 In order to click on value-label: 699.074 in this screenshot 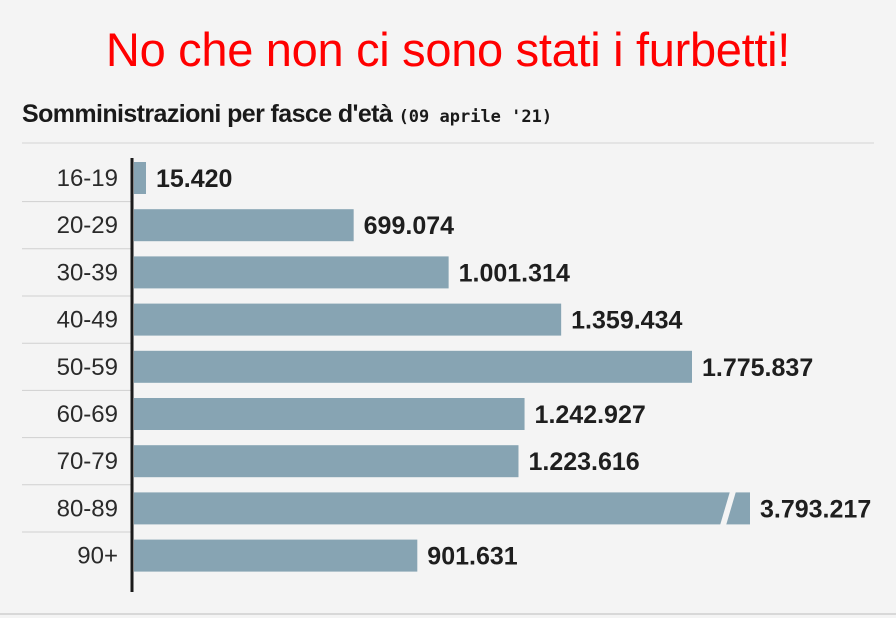, I will do `click(409, 226)`.